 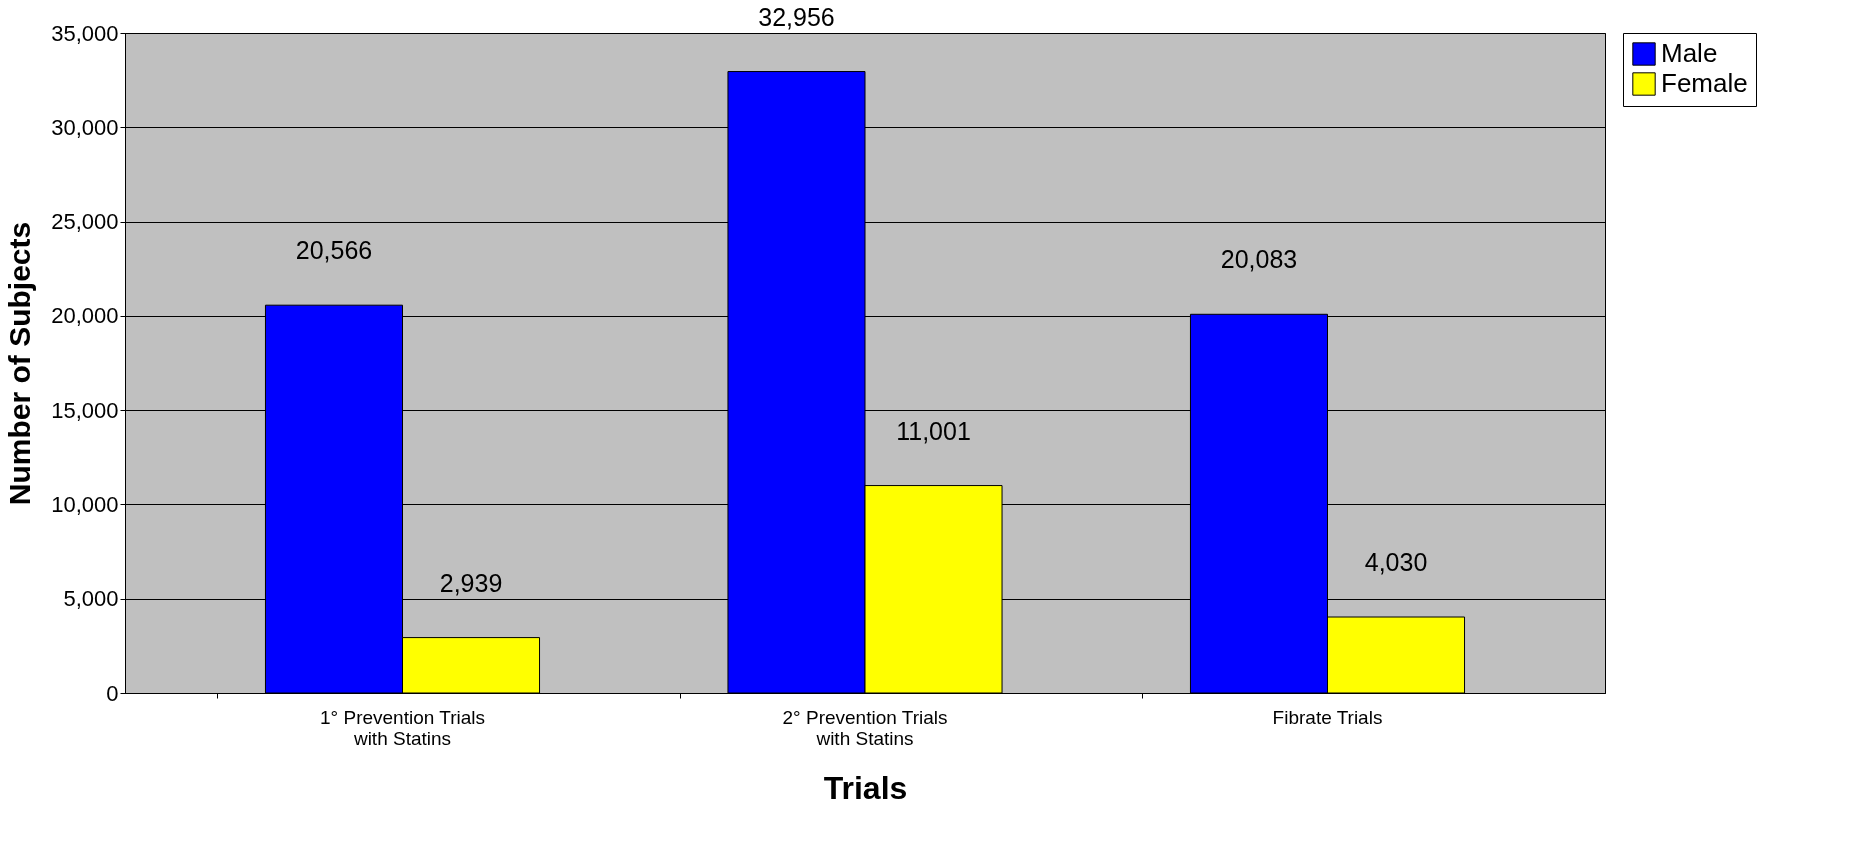 I want to click on x-tick-label: Fibrate Trials, so click(x=1327, y=717).